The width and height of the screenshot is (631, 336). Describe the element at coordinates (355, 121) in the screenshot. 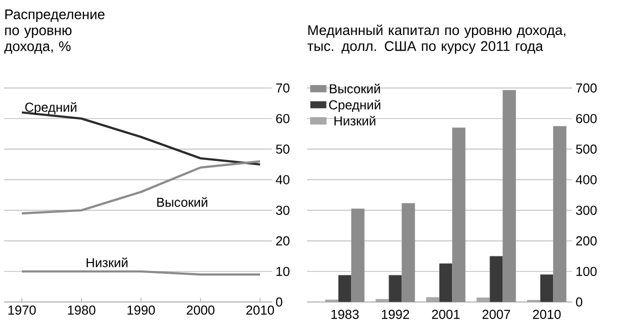

I see `legend-label: Низкий` at that location.